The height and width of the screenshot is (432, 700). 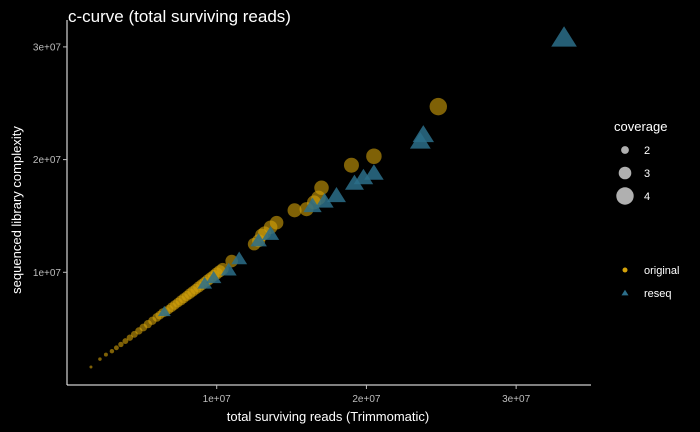 What do you see at coordinates (647, 151) in the screenshot?
I see `legend-size-label: 2` at bounding box center [647, 151].